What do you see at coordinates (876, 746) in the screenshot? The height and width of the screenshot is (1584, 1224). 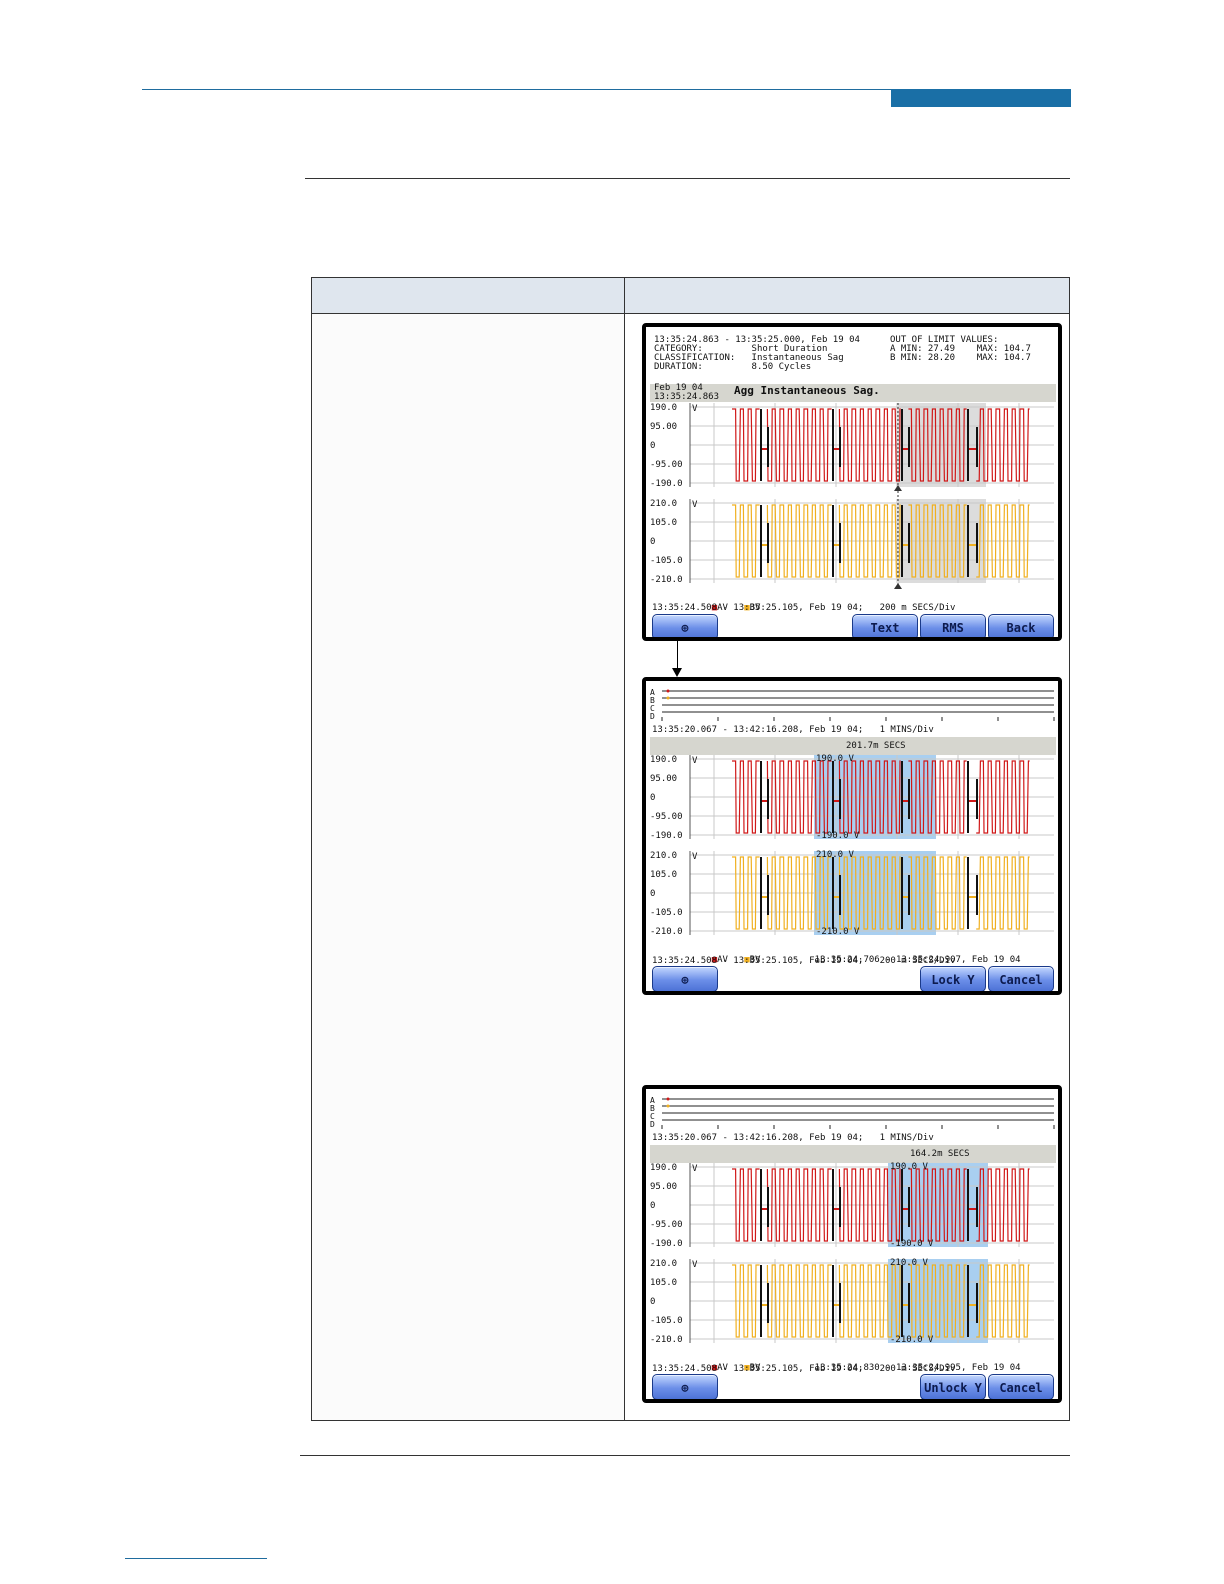 I see `selection-duration: 201.7m SECS` at bounding box center [876, 746].